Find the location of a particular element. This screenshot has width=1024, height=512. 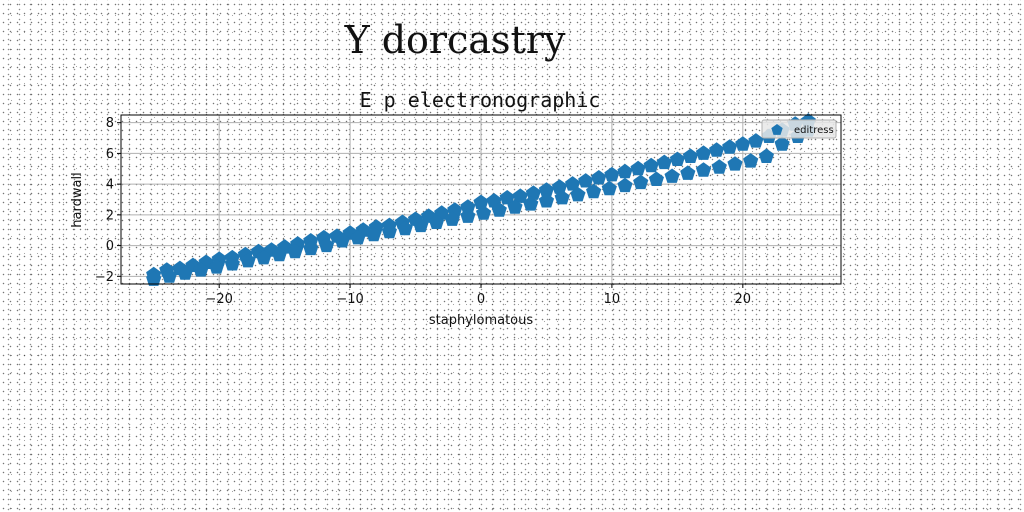

y-tick-label: −2 is located at coordinates (104, 277).